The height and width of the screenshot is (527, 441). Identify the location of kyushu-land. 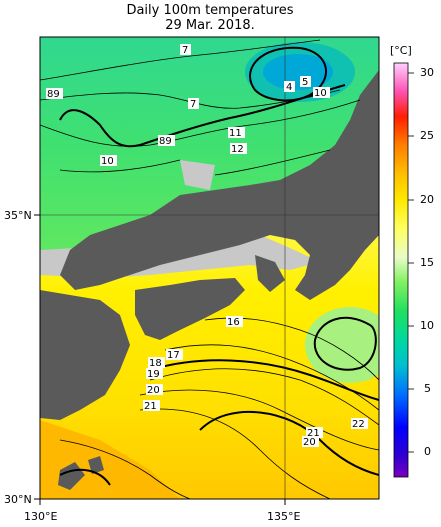
(85, 355).